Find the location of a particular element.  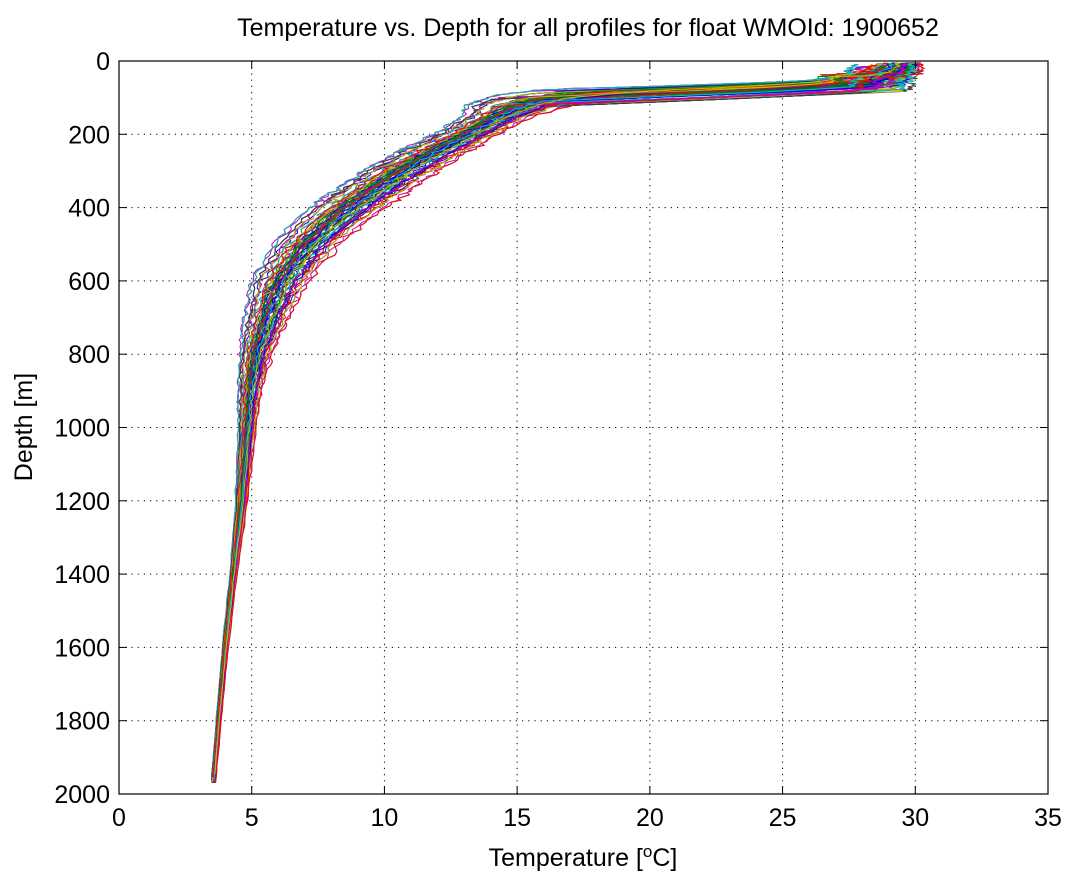

x-axis-label: Temperature [oC] is located at coordinates (583, 857).